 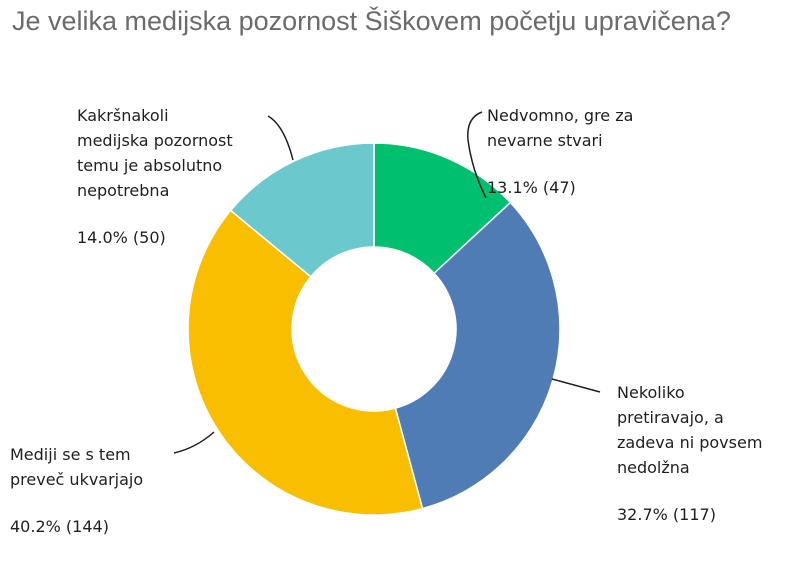 What do you see at coordinates (280, 138) in the screenshot?
I see `leader-line-kakrsnakoli` at bounding box center [280, 138].